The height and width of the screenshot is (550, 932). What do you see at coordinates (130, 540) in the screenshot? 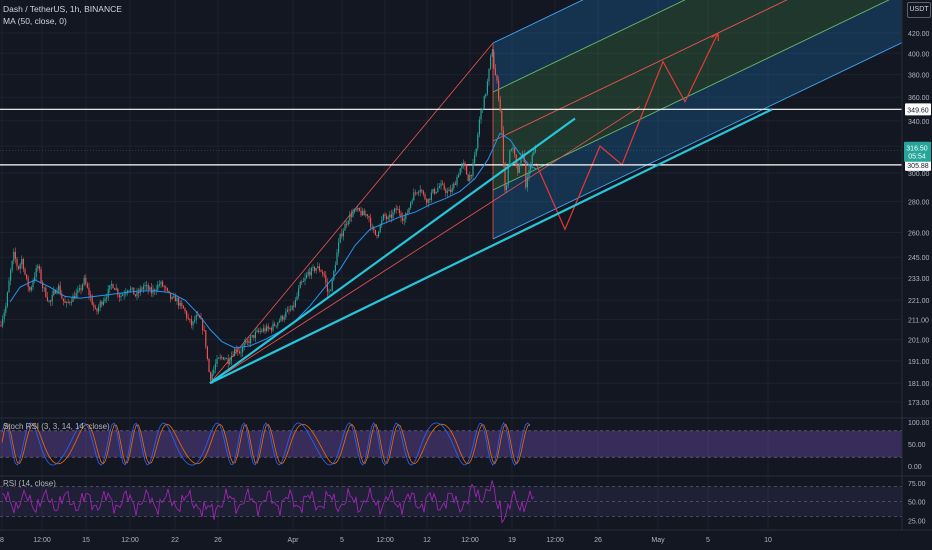
I see `time-tick-label: 12:00` at bounding box center [130, 540].